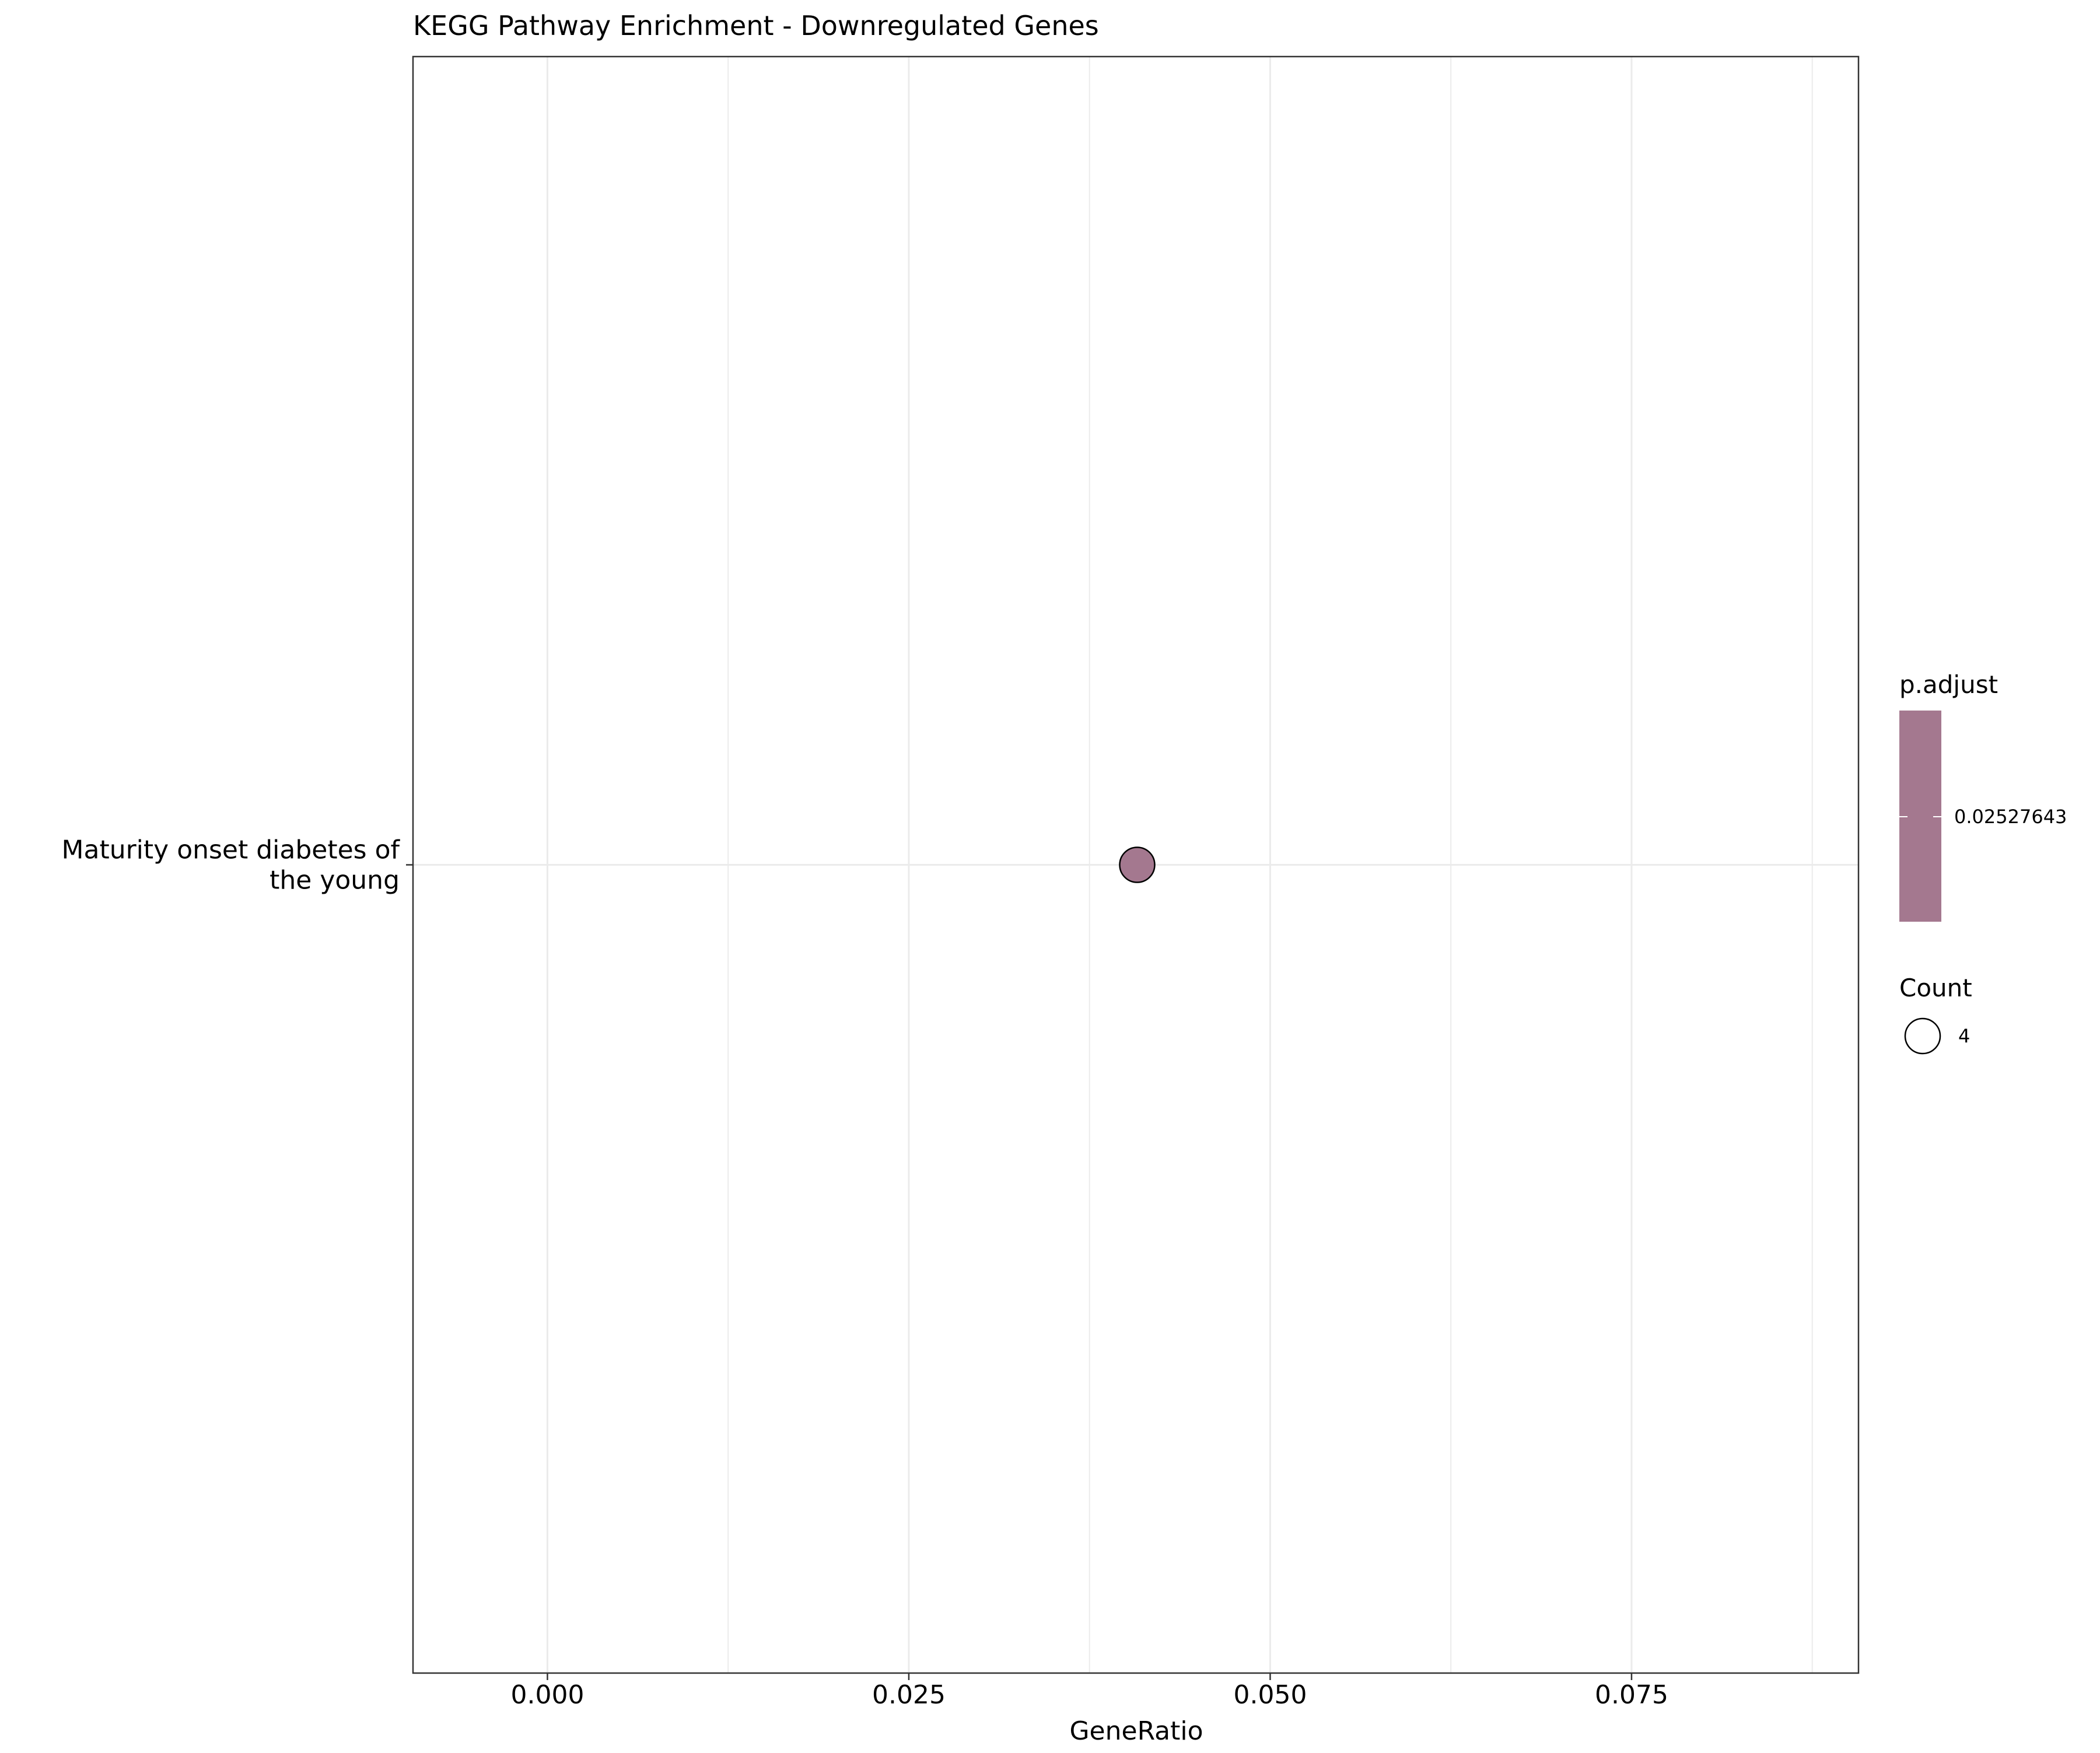 This screenshot has width=2100, height=1753. I want to click on data-point, so click(1137, 864).